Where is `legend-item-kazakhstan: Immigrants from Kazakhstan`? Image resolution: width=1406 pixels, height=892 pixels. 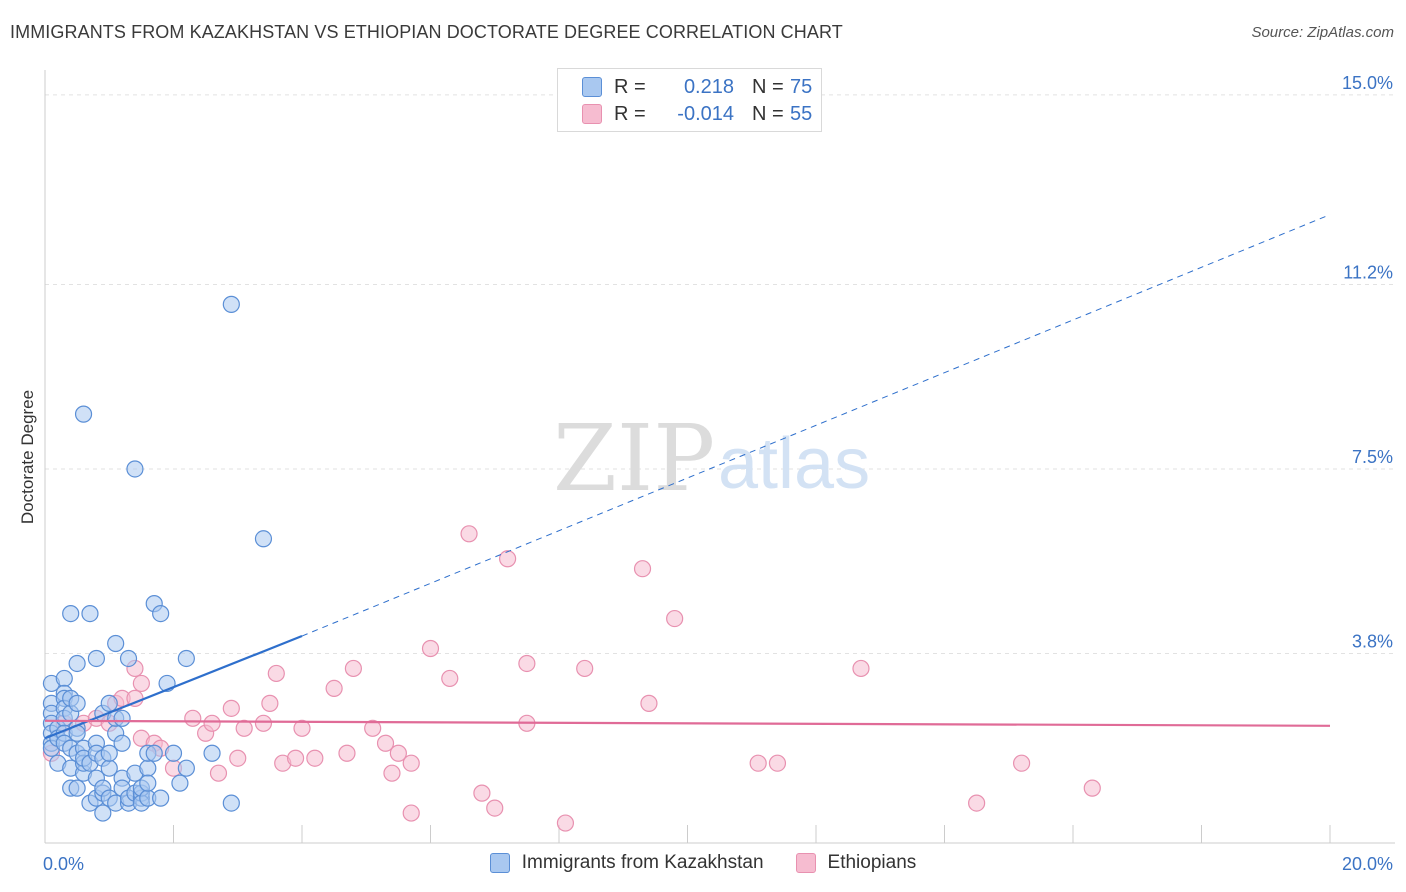
legend-item-kazakhstan: Immigrants from Kazakhstan is located at coordinates (626, 863).